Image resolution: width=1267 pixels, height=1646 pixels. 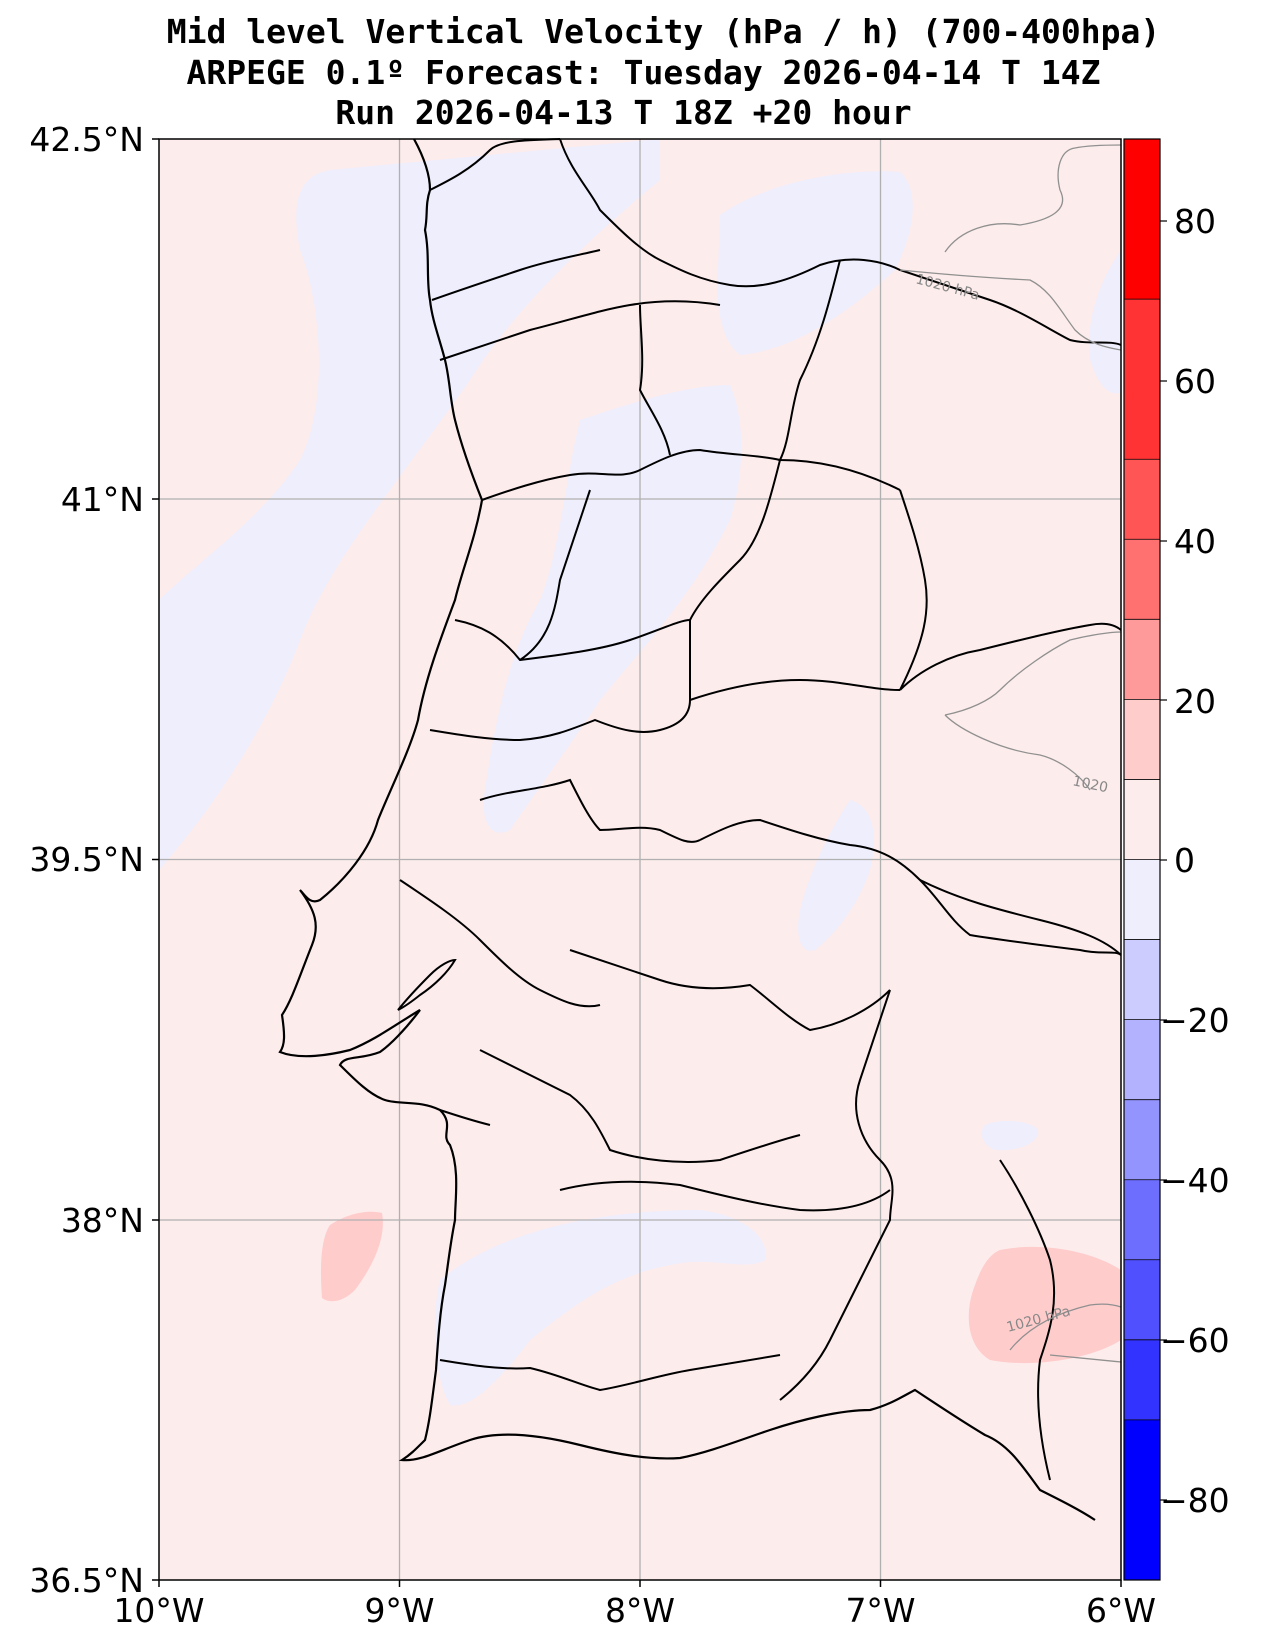 I want to click on guarda-boundary, so click(x=734, y=579).